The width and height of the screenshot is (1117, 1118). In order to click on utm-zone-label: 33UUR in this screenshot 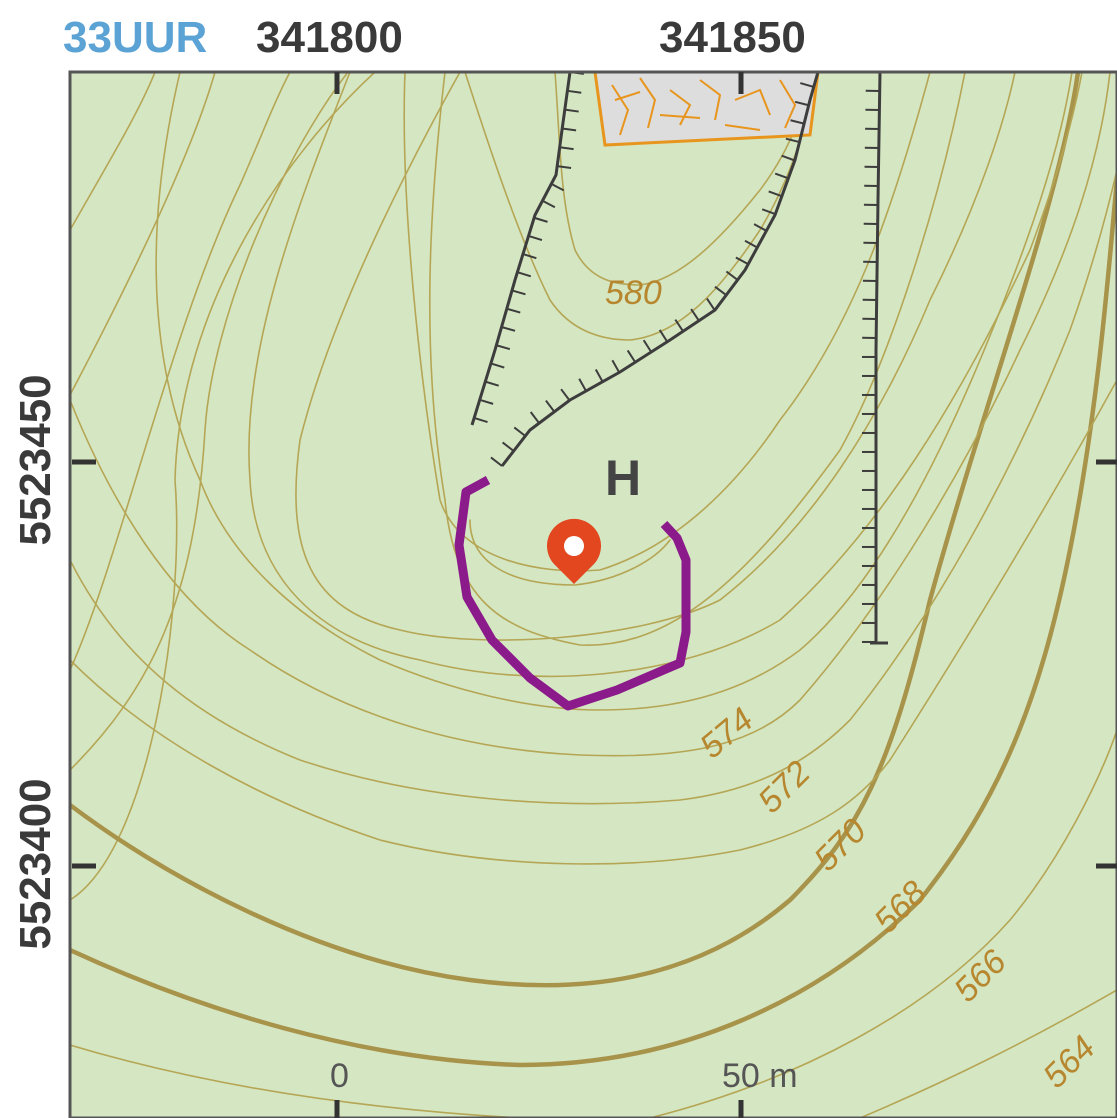, I will do `click(135, 37)`.